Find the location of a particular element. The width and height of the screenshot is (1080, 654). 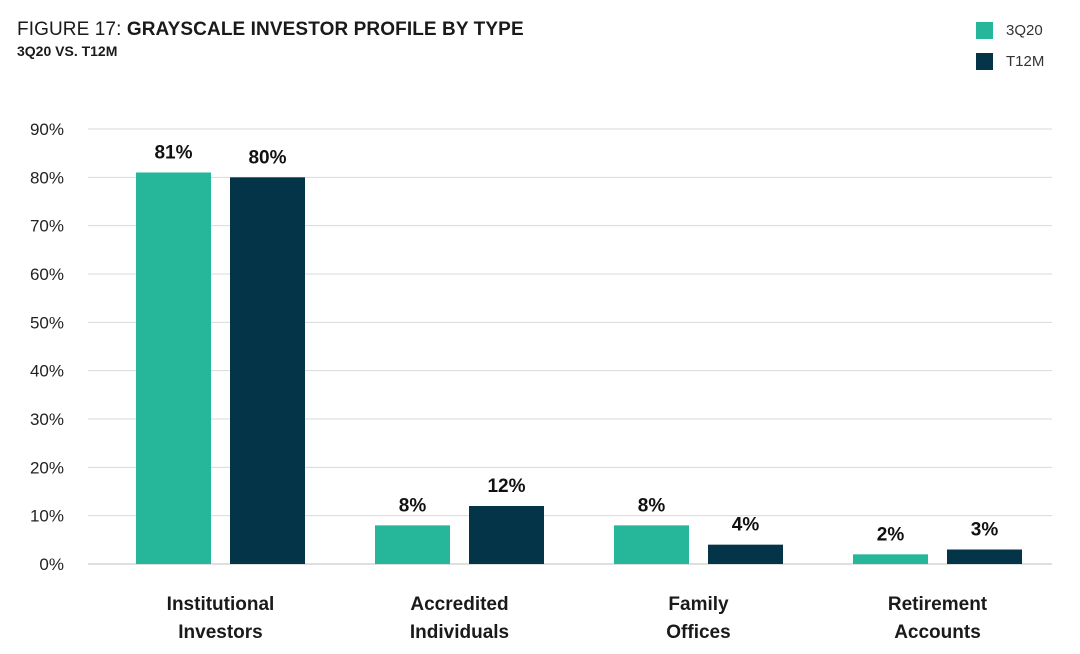

data-label: 12% is located at coordinates (506, 486).